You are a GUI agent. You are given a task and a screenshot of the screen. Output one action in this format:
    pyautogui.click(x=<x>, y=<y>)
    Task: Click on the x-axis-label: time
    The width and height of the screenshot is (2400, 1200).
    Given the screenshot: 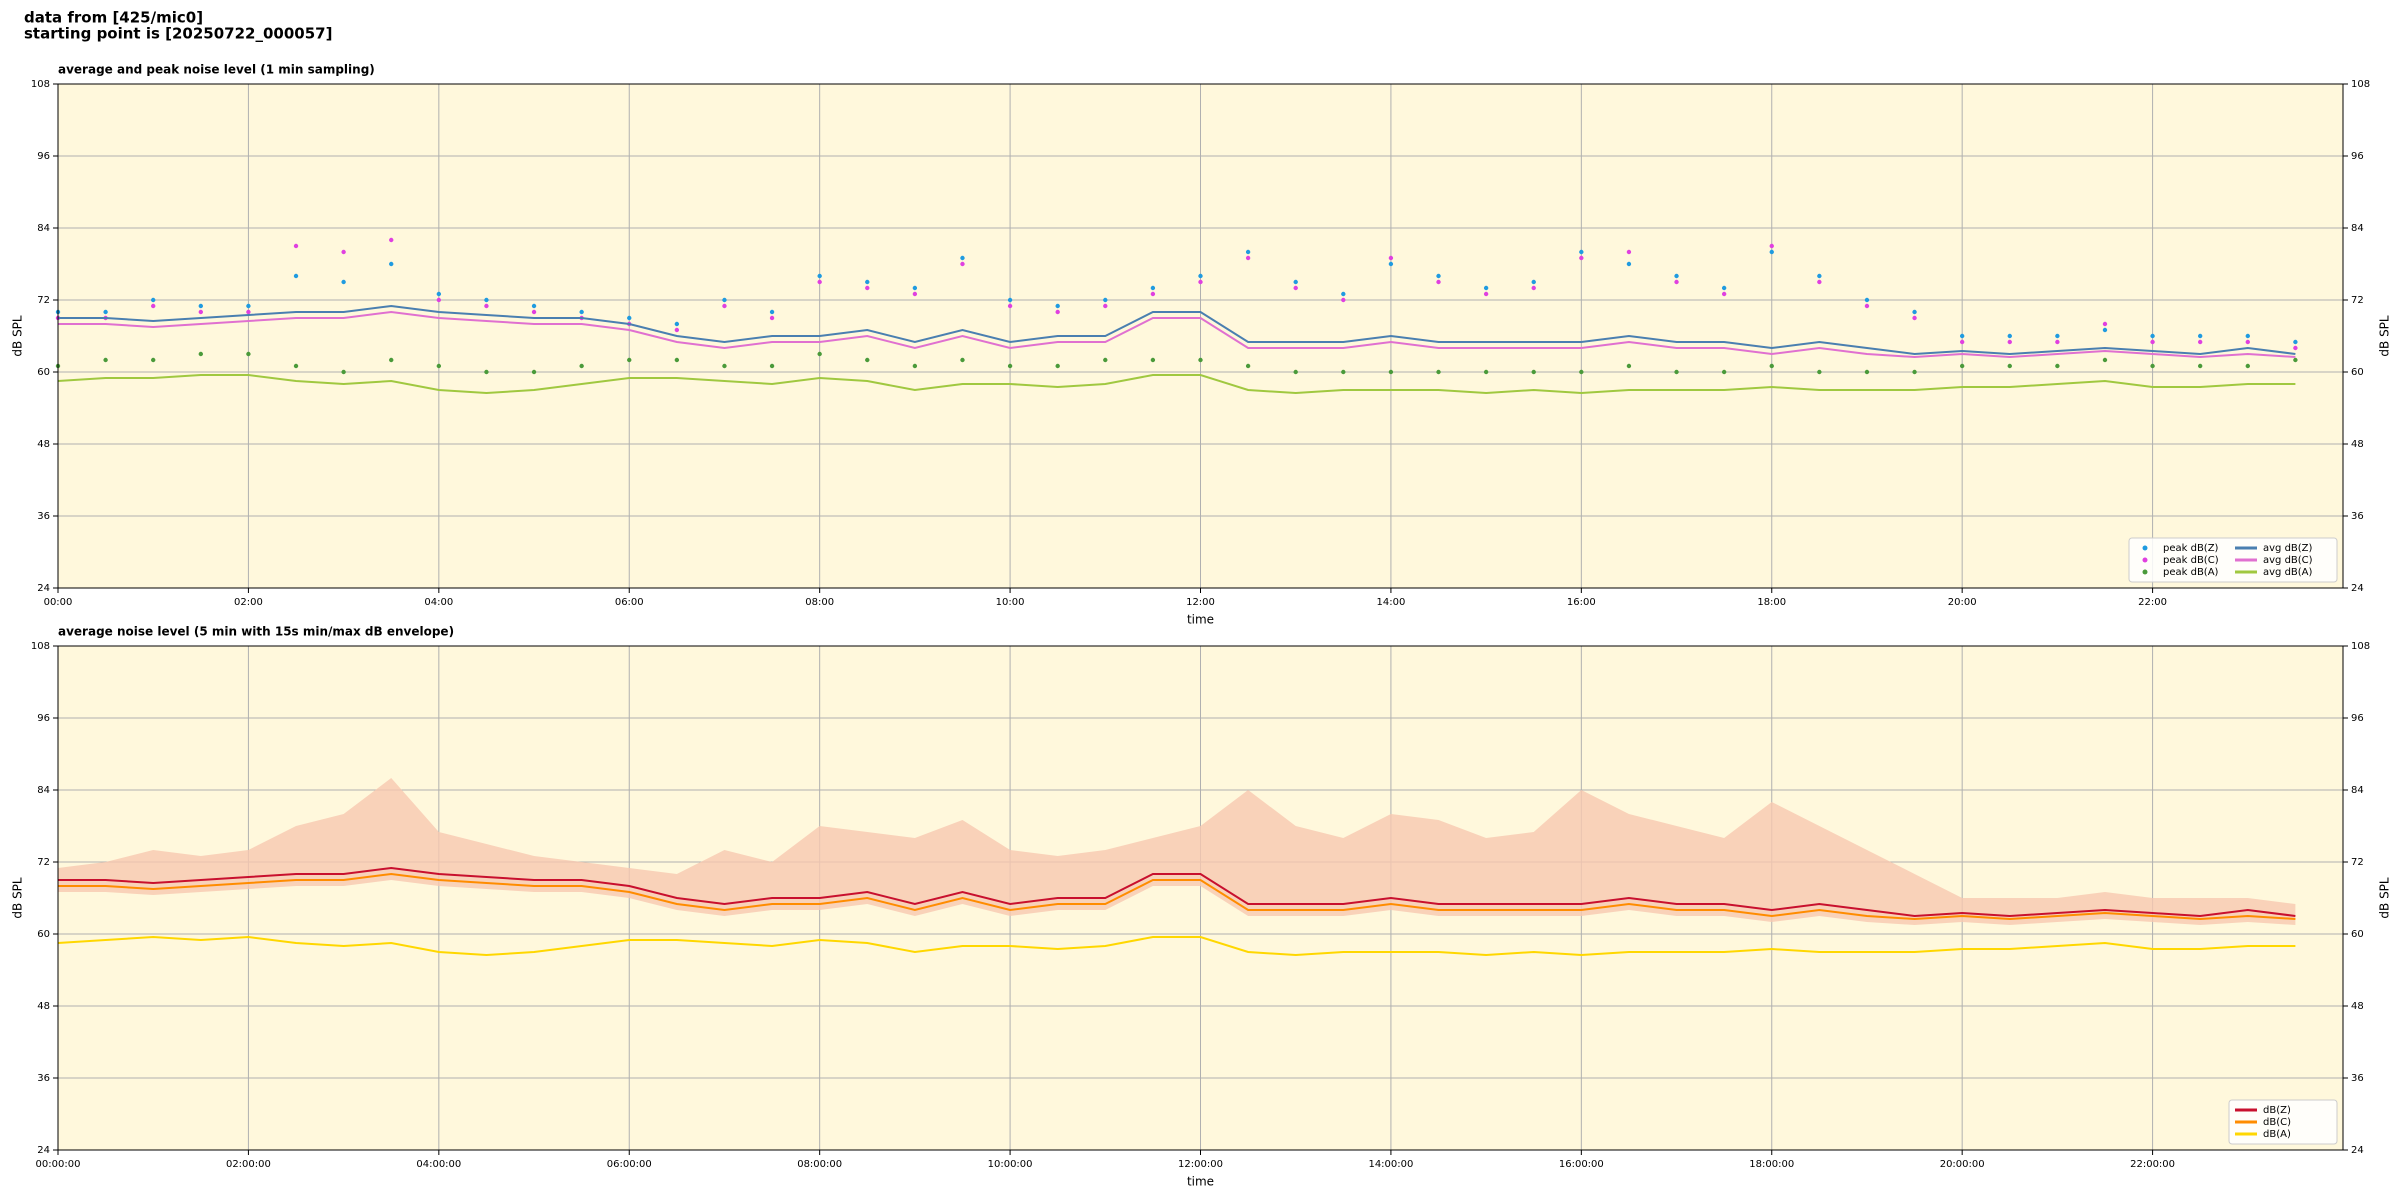 What is the action you would take?
    pyautogui.click(x=1200, y=1182)
    